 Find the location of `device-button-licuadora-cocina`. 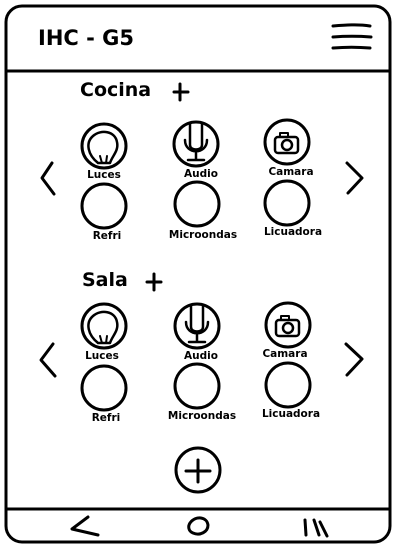

device-button-licuadora-cocina is located at coordinates (287, 203).